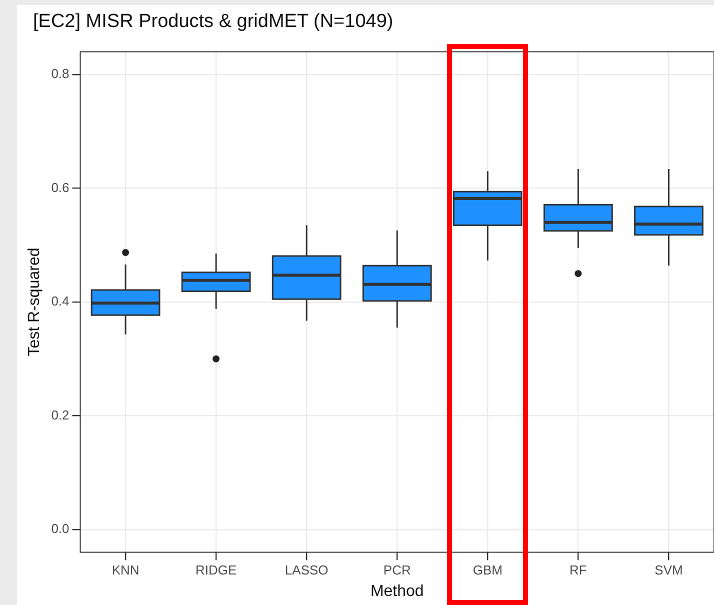 The height and width of the screenshot is (605, 714). What do you see at coordinates (213, 22) in the screenshot?
I see `chart-title: [EC2] MISR Products & gridMET (N=1049)` at bounding box center [213, 22].